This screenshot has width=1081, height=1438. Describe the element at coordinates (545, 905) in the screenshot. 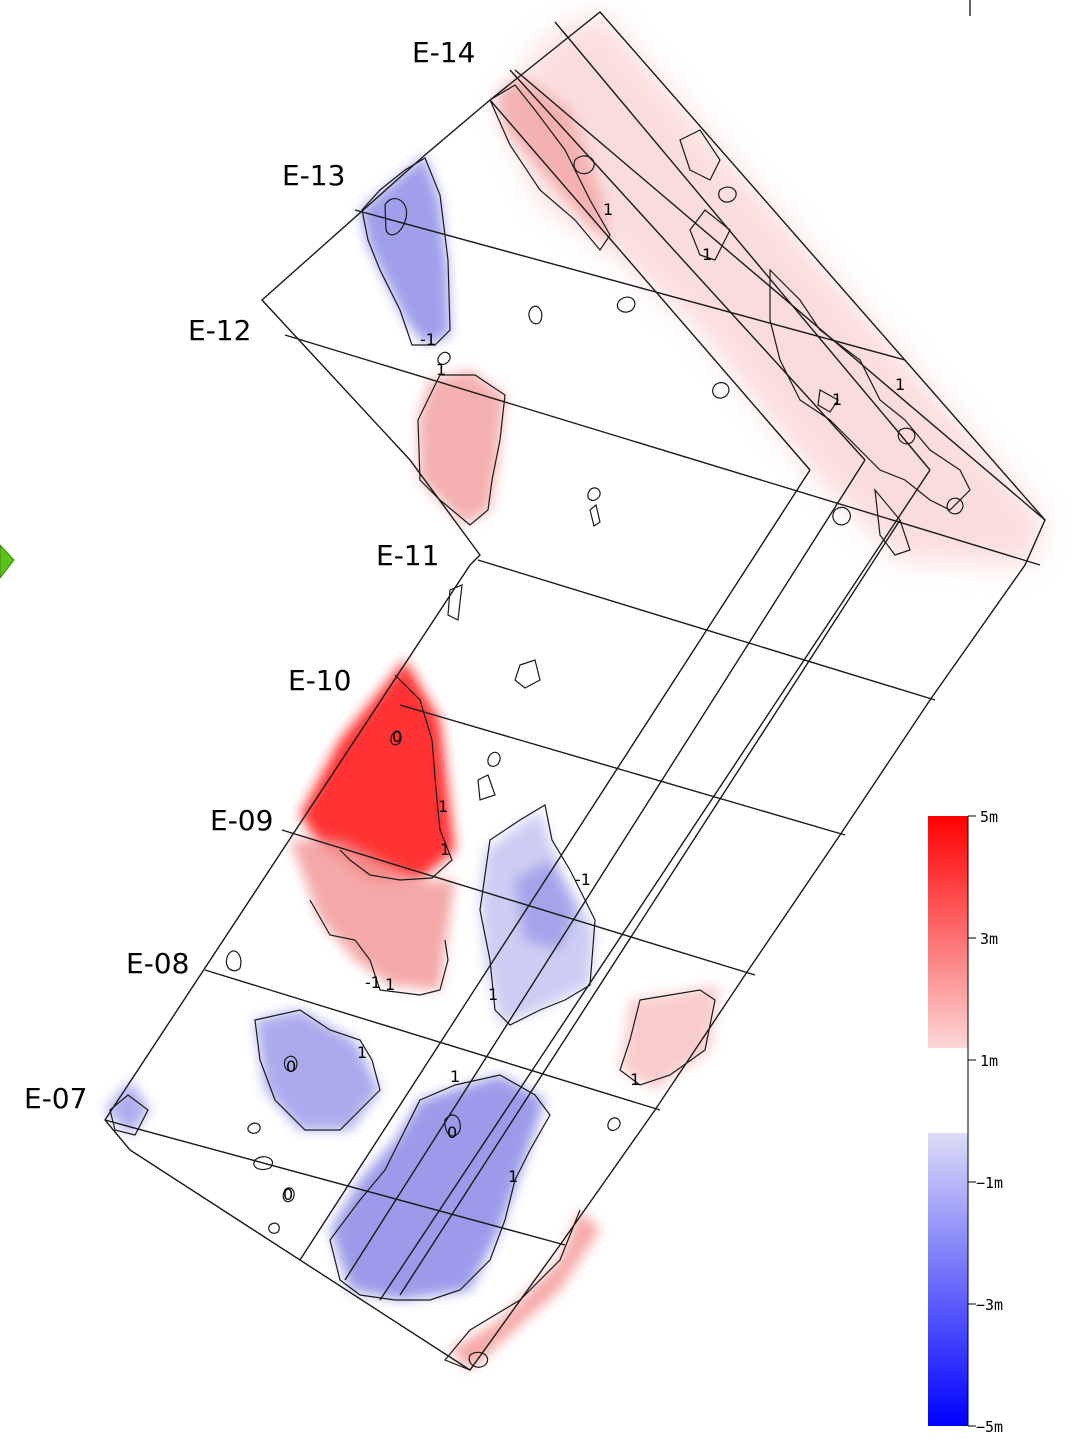

I see `anomaly-e09-blue-core` at that location.